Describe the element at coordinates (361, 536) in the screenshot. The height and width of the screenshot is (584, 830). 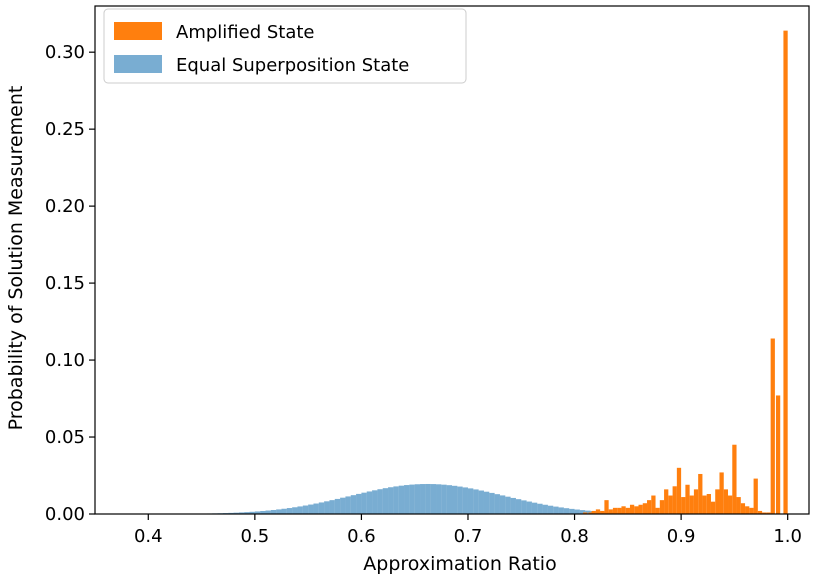
I see `x-tick-label: 0.6` at that location.